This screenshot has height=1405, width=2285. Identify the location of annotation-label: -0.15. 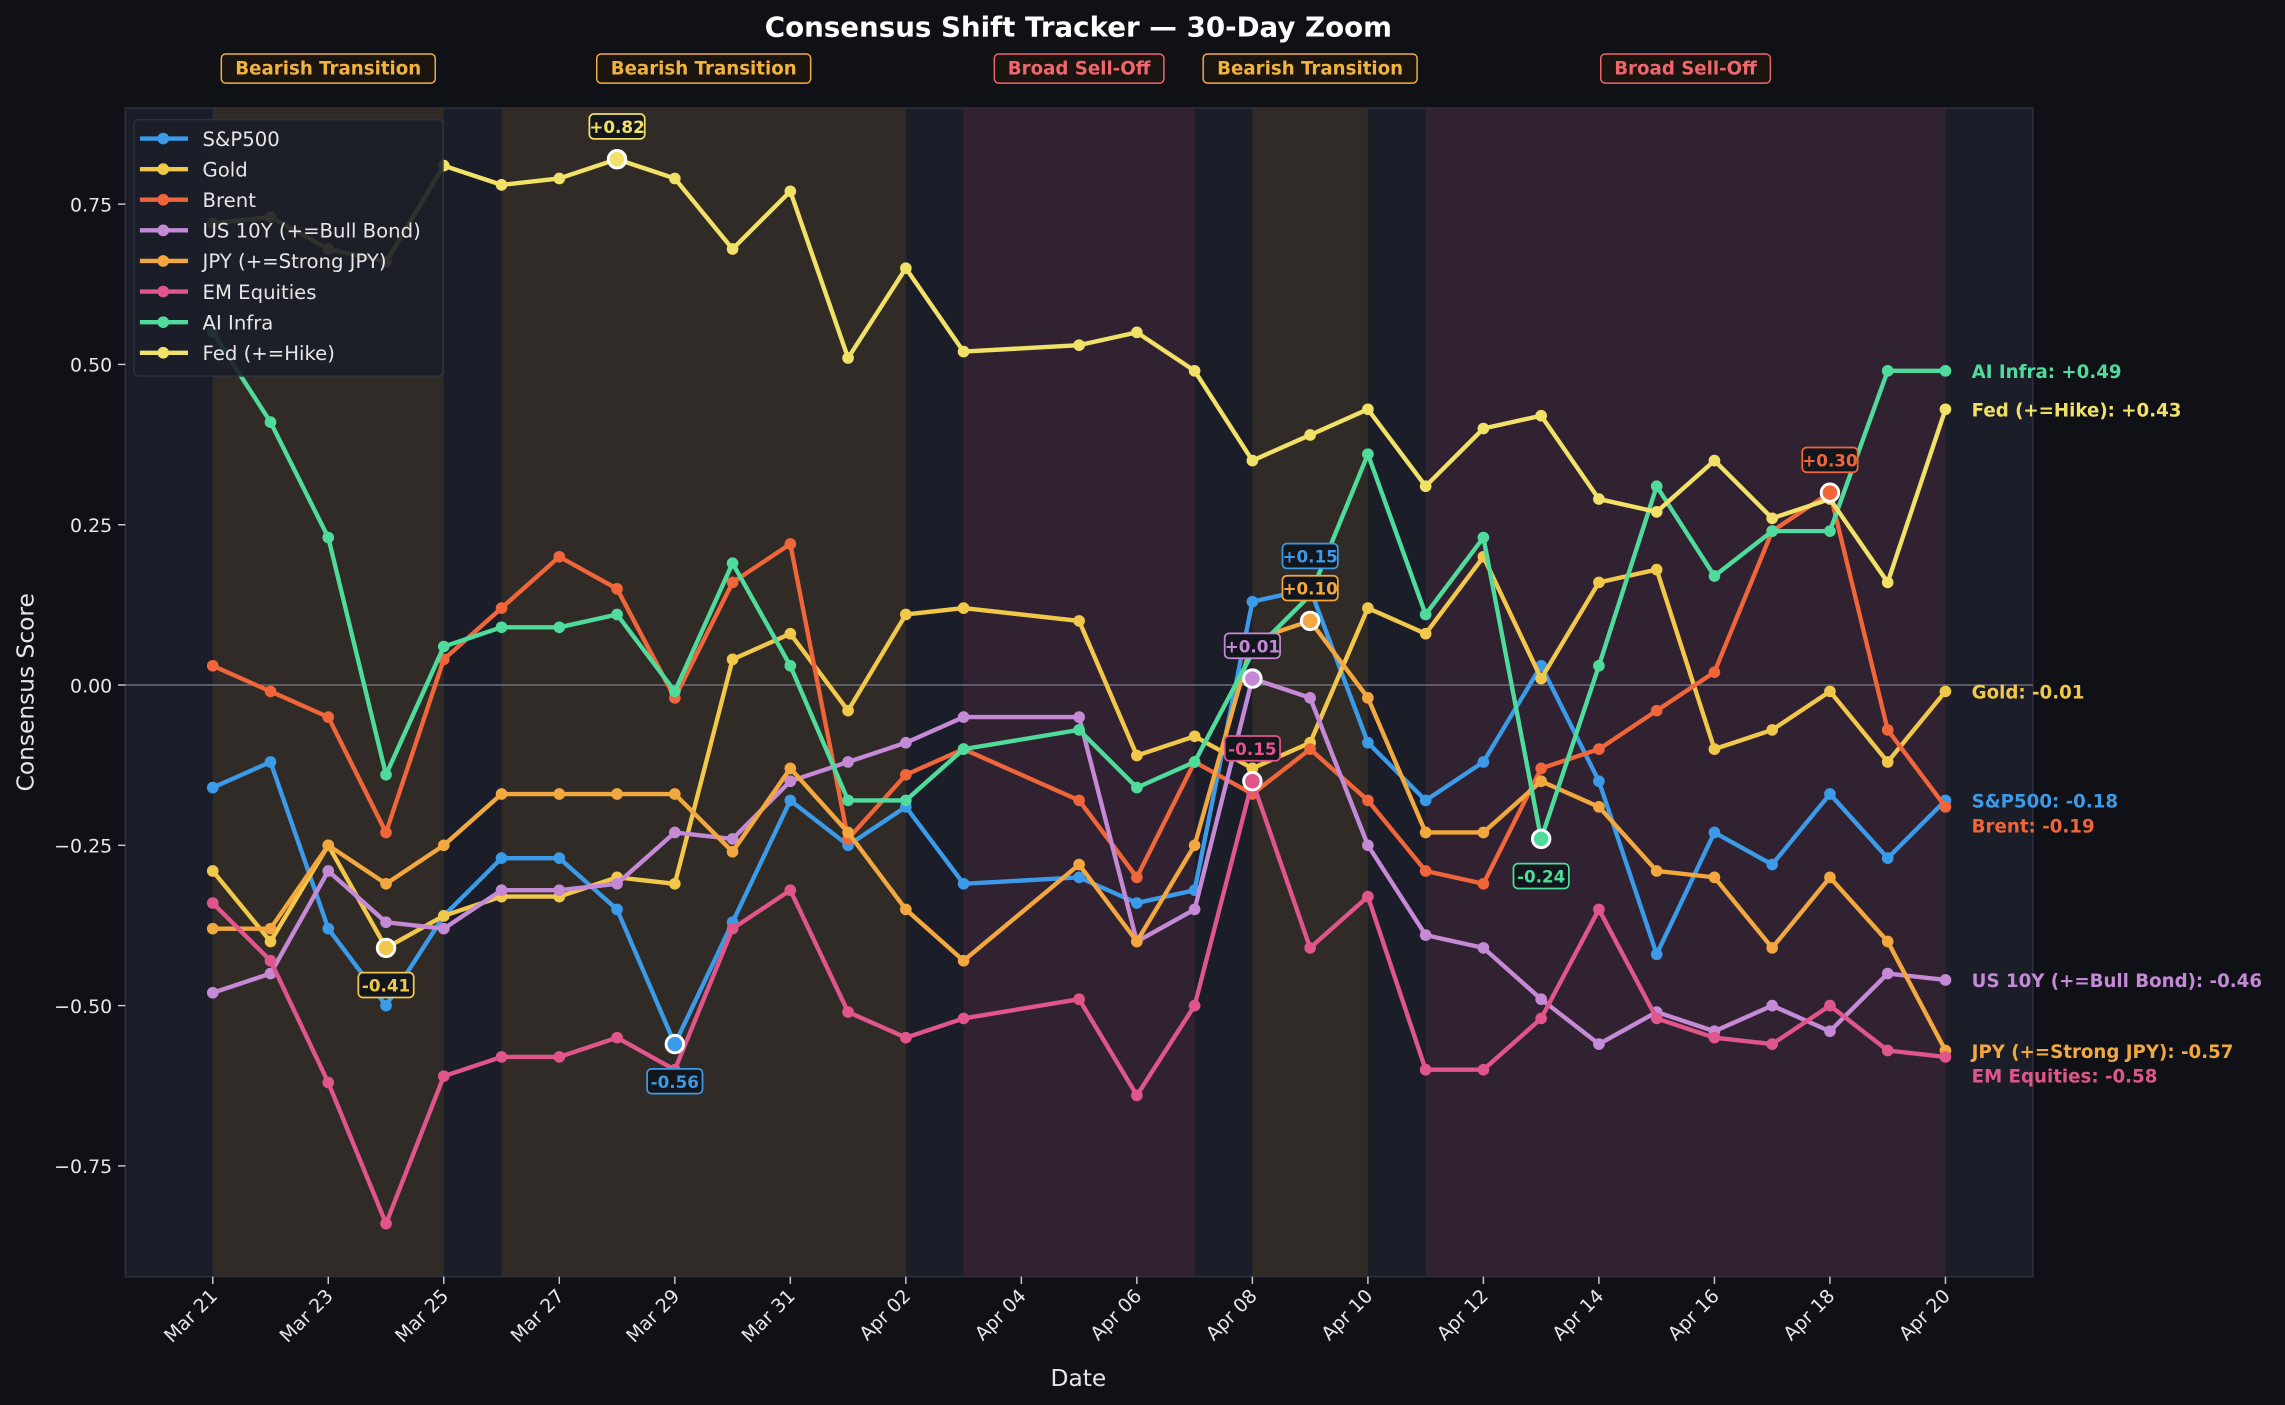
(1252, 749).